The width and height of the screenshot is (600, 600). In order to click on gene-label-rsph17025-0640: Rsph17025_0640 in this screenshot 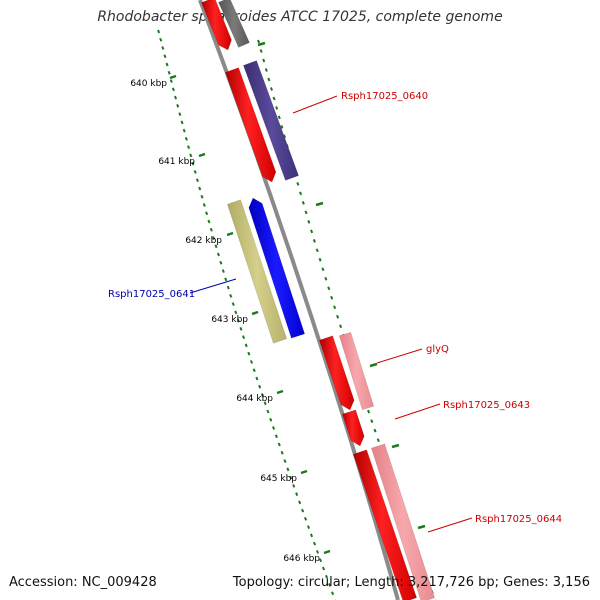, I will do `click(384, 96)`.